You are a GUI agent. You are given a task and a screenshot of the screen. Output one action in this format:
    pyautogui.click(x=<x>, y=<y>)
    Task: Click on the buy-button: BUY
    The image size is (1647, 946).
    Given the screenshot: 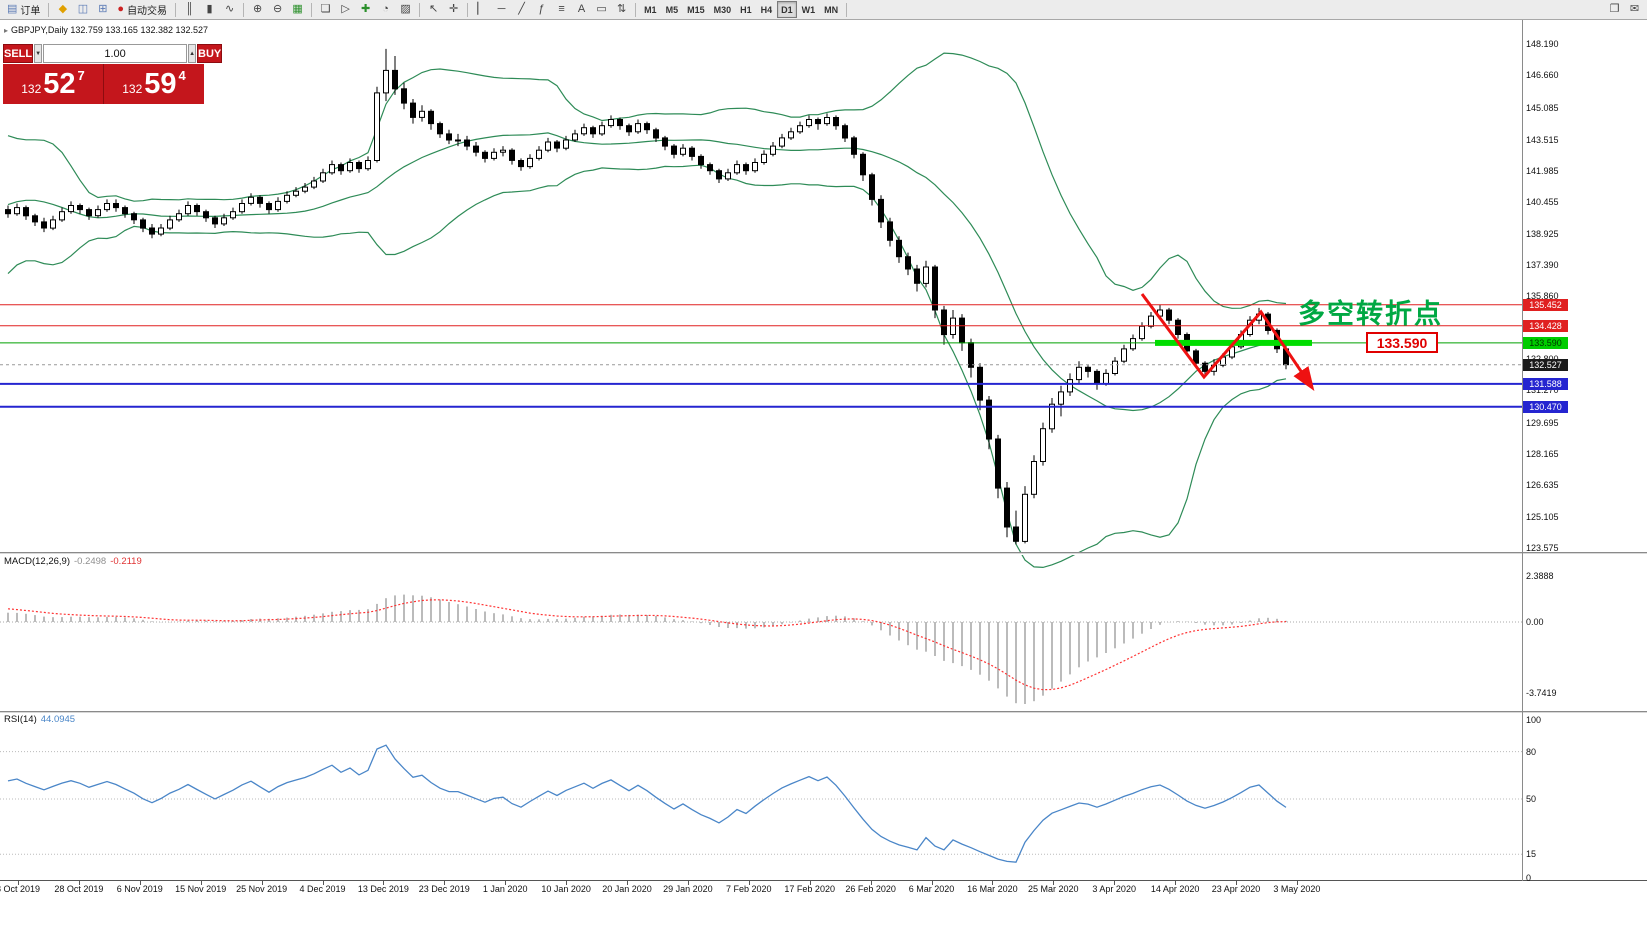 What is the action you would take?
    pyautogui.click(x=210, y=53)
    